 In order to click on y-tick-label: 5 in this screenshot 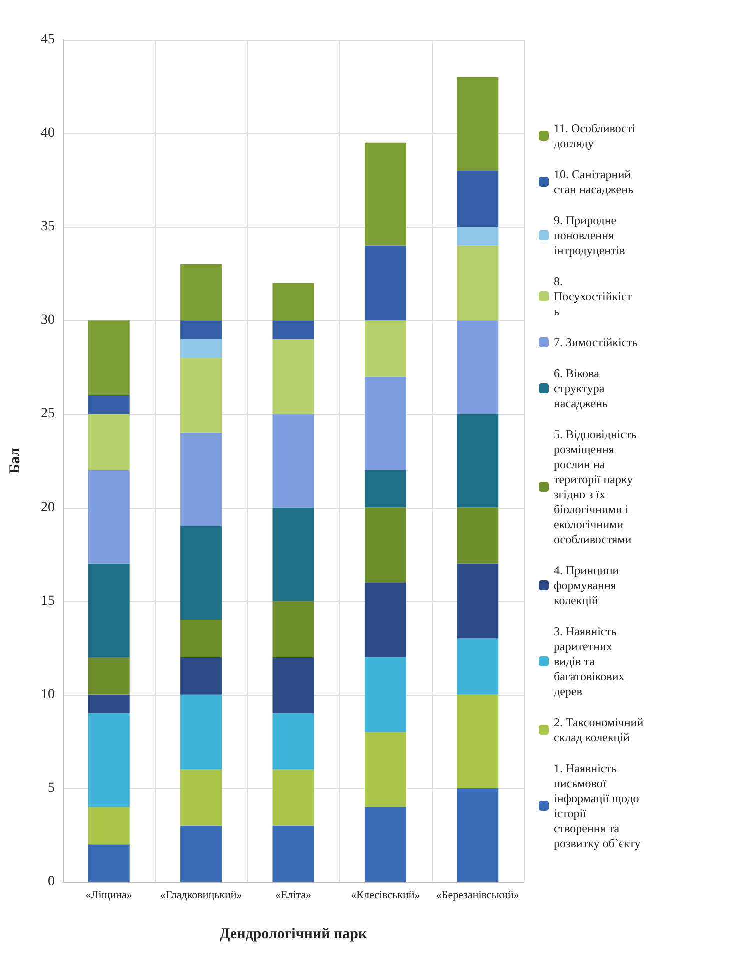, I will do `click(51, 788)`.